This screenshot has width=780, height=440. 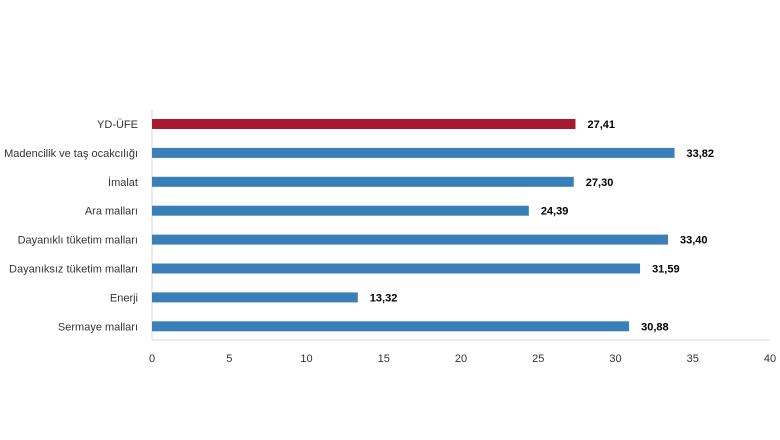 I want to click on category-label: Ara malları, so click(x=111, y=212).